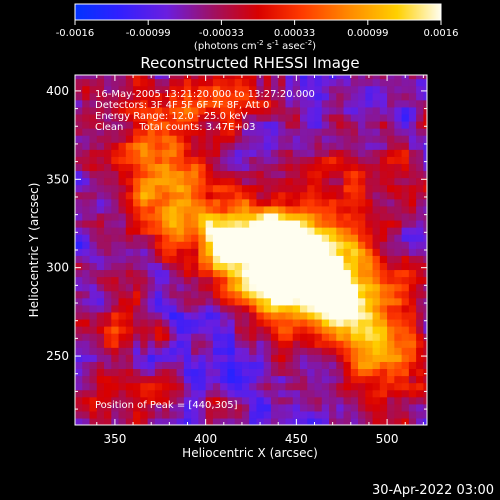 This screenshot has height=500, width=500. What do you see at coordinates (433, 490) in the screenshot?
I see `footer-date: 30-Apr-2022 03:00` at bounding box center [433, 490].